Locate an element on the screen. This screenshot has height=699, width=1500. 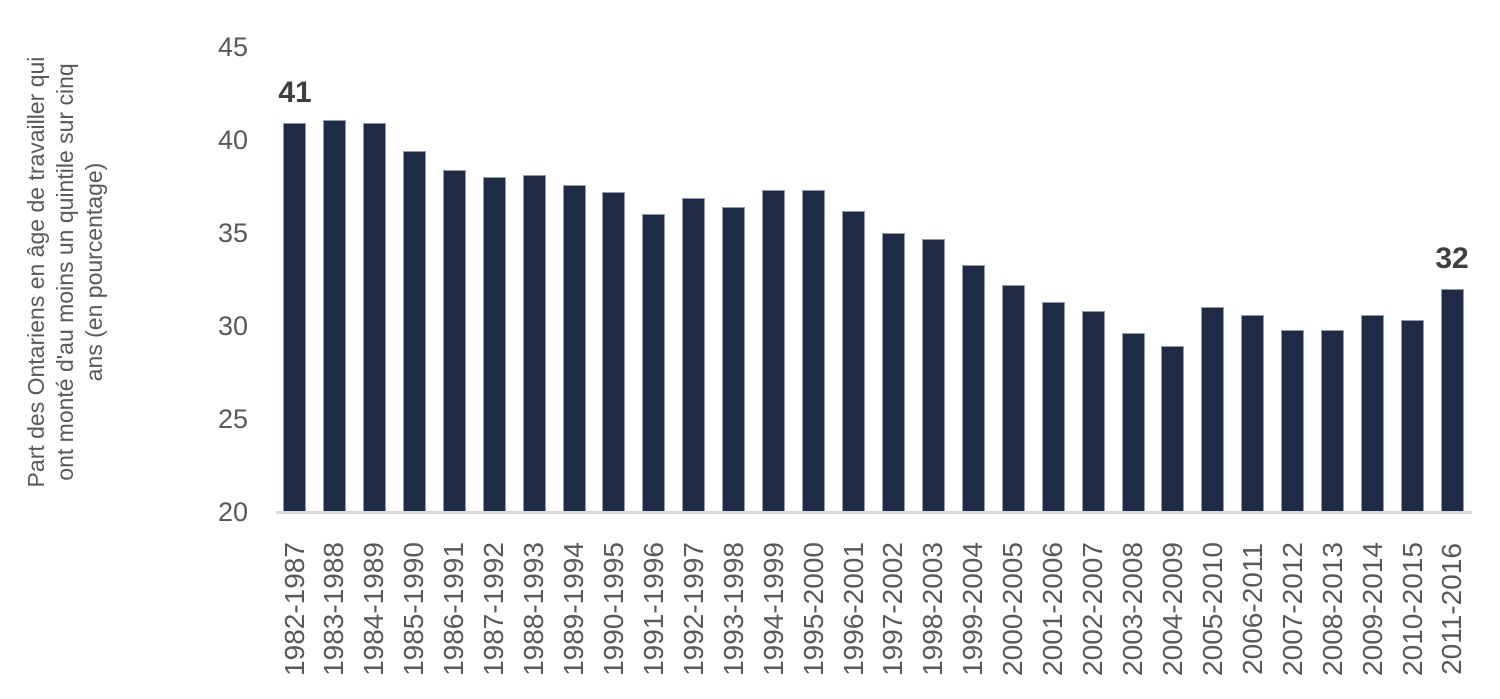
bar-1982-1987 is located at coordinates (294, 317).